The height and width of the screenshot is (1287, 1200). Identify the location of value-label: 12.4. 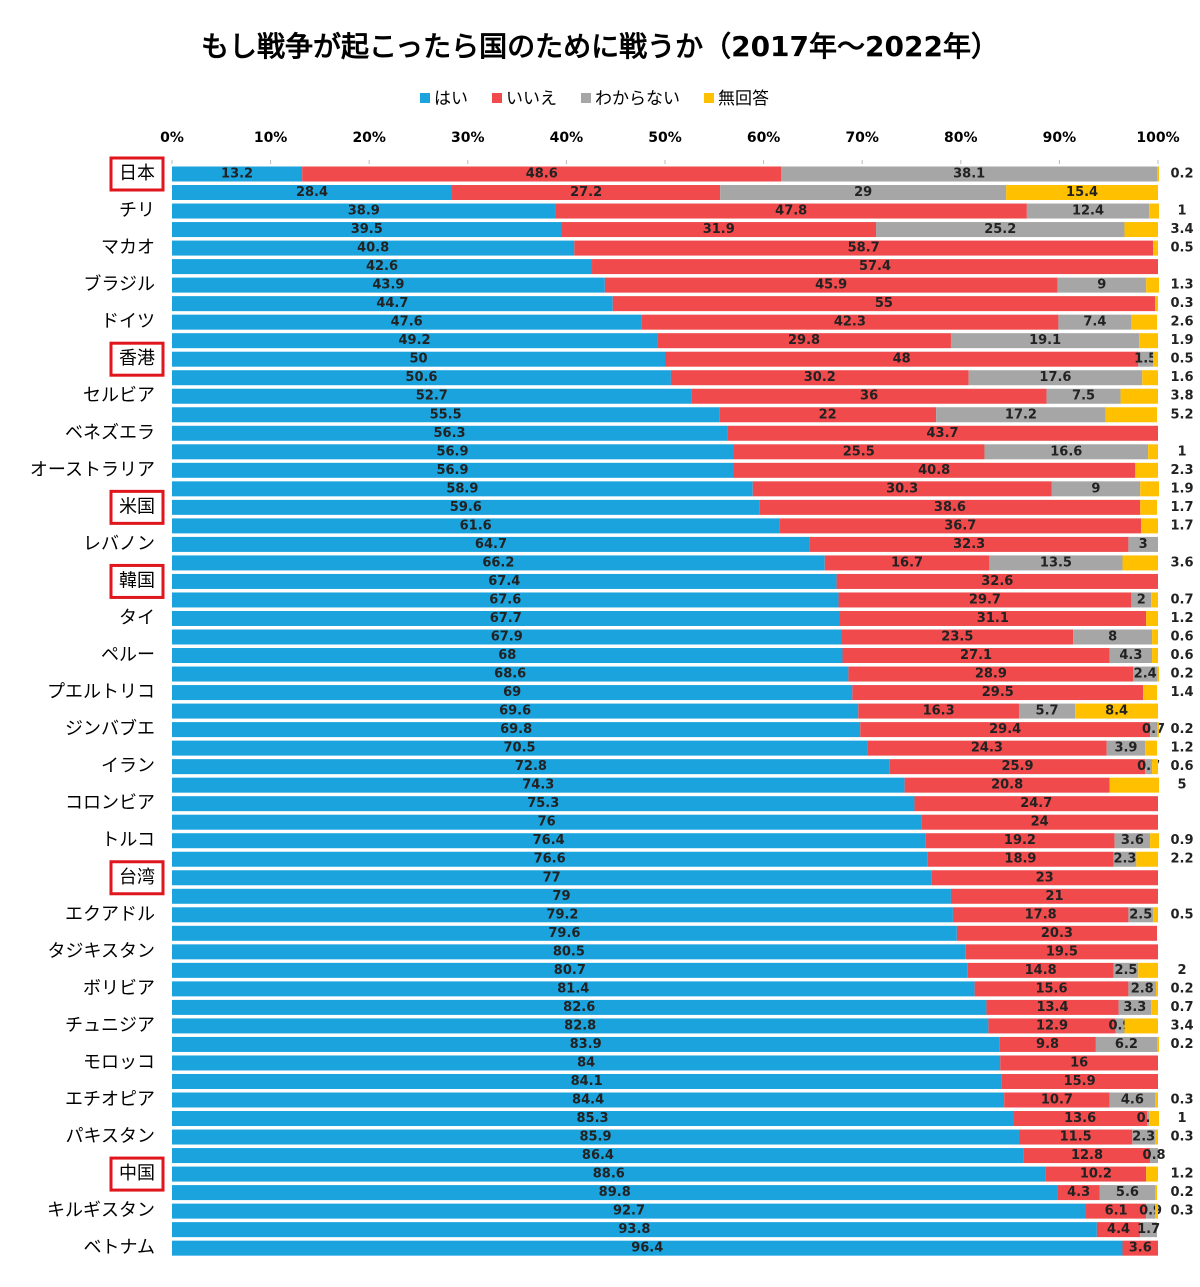
(1088, 211).